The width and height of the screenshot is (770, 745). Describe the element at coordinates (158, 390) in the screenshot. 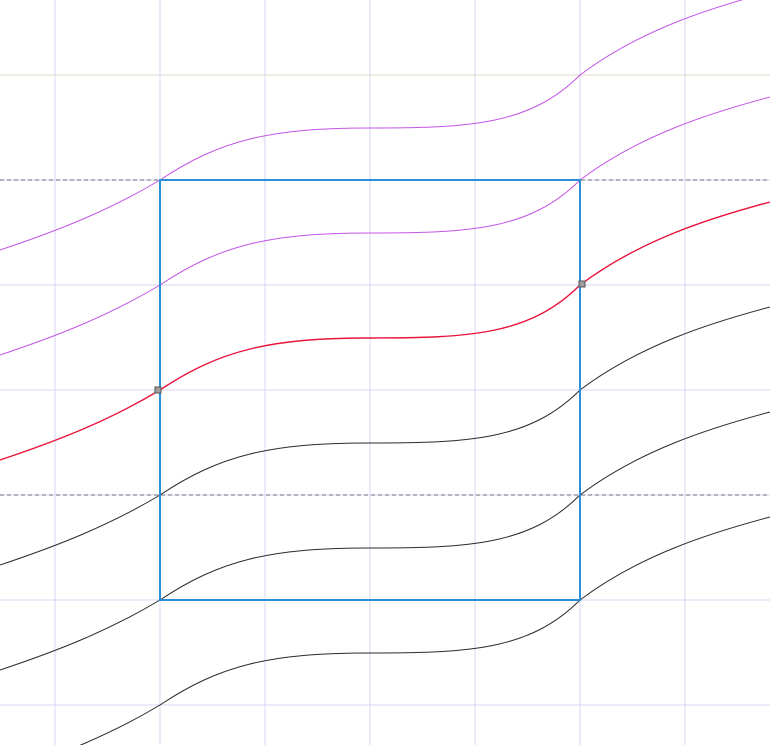

I see `node-handle-left` at that location.